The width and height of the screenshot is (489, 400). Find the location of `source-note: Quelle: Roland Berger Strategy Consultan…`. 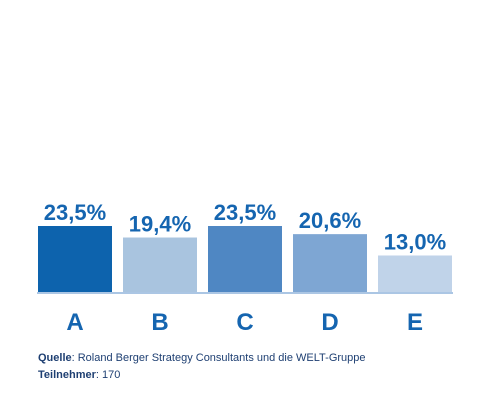

source-note: Quelle: Roland Berger Strategy Consultan… is located at coordinates (202, 358).